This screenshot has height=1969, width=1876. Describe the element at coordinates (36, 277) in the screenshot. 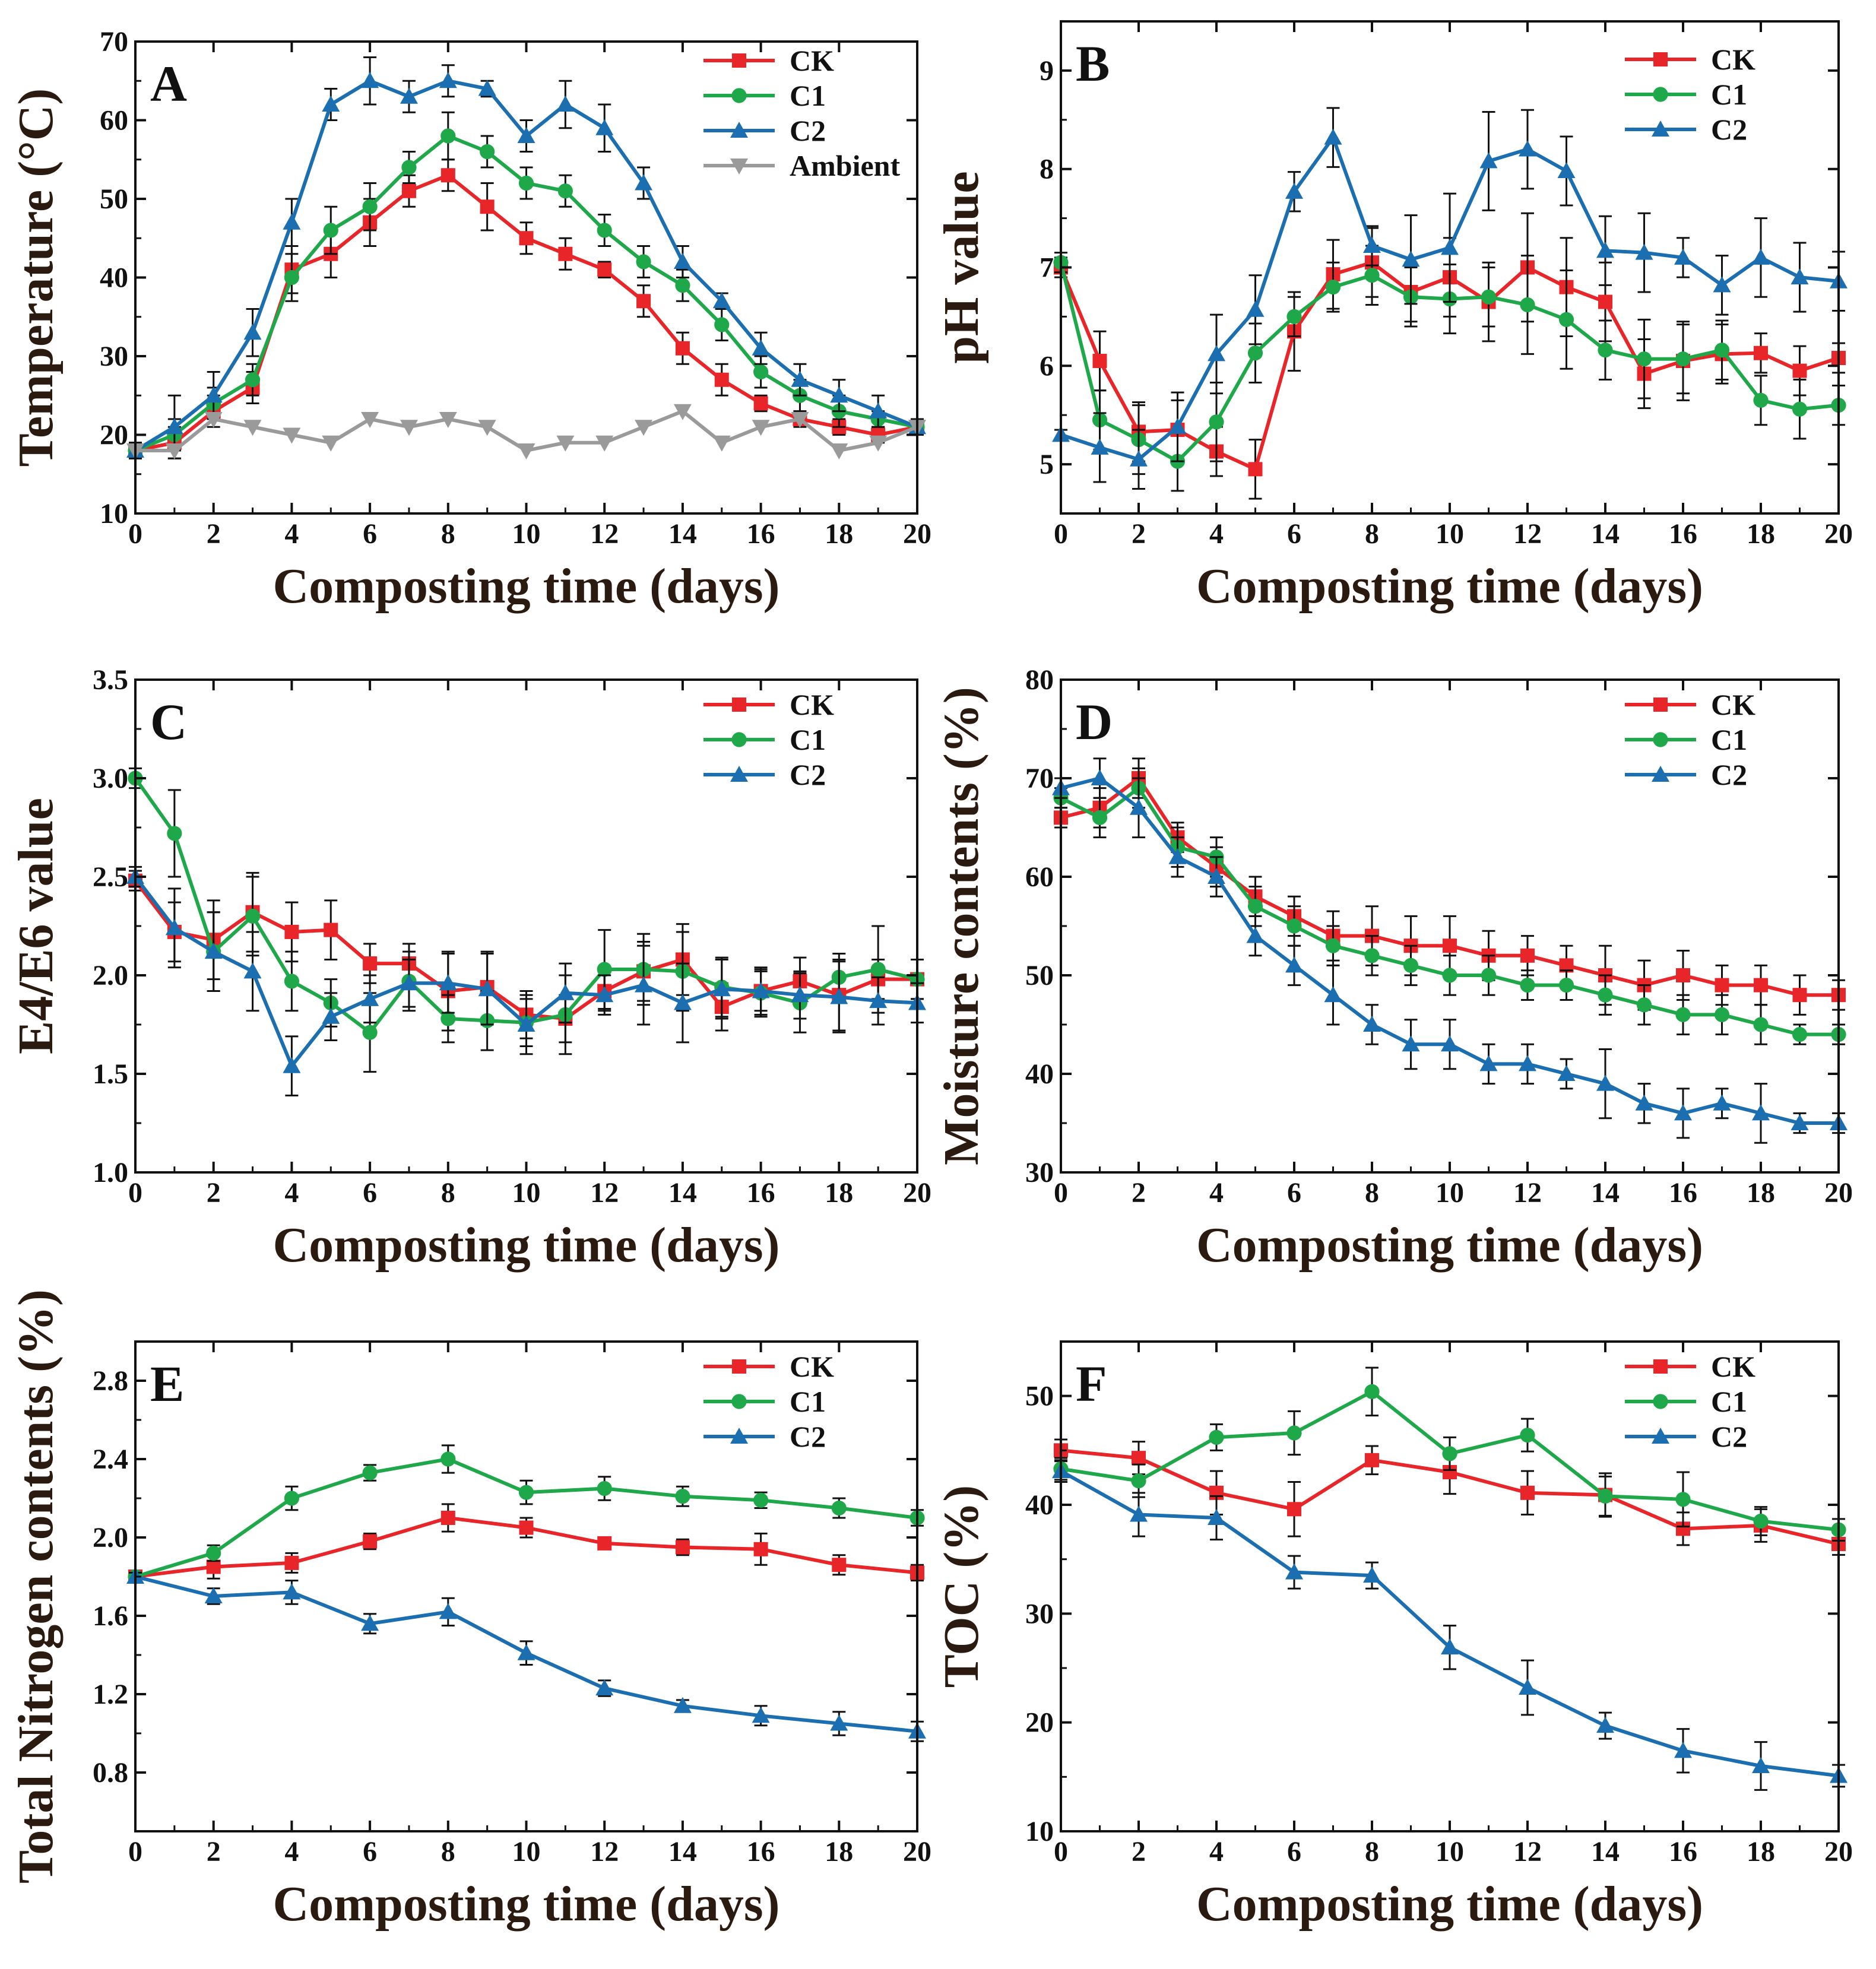

I see `y-axis-title: Temperature (°C)` at that location.